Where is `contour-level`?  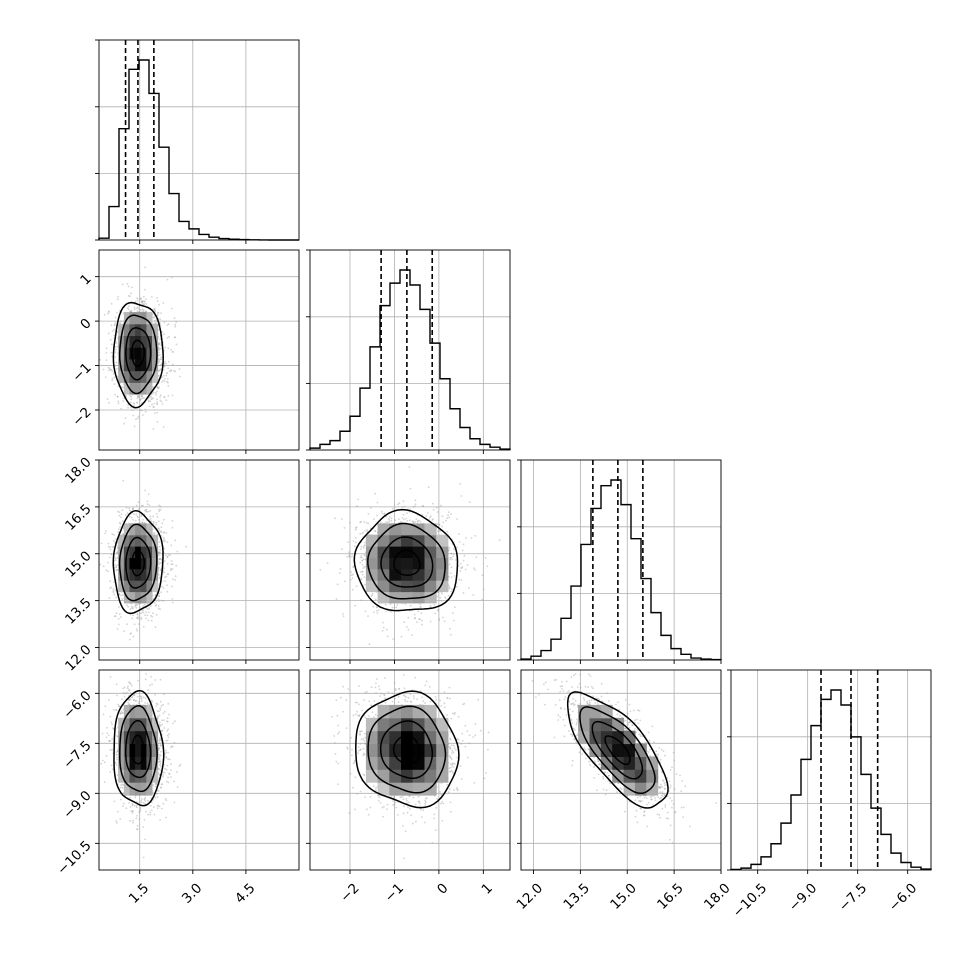 contour-level is located at coordinates (138, 562).